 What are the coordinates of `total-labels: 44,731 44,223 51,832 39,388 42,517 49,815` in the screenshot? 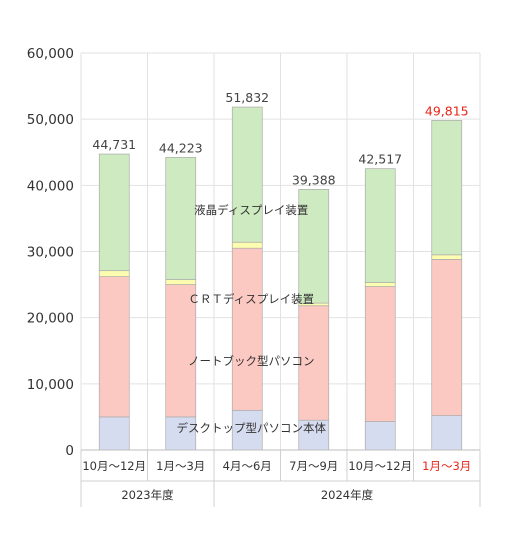 It's located at (280, 138).